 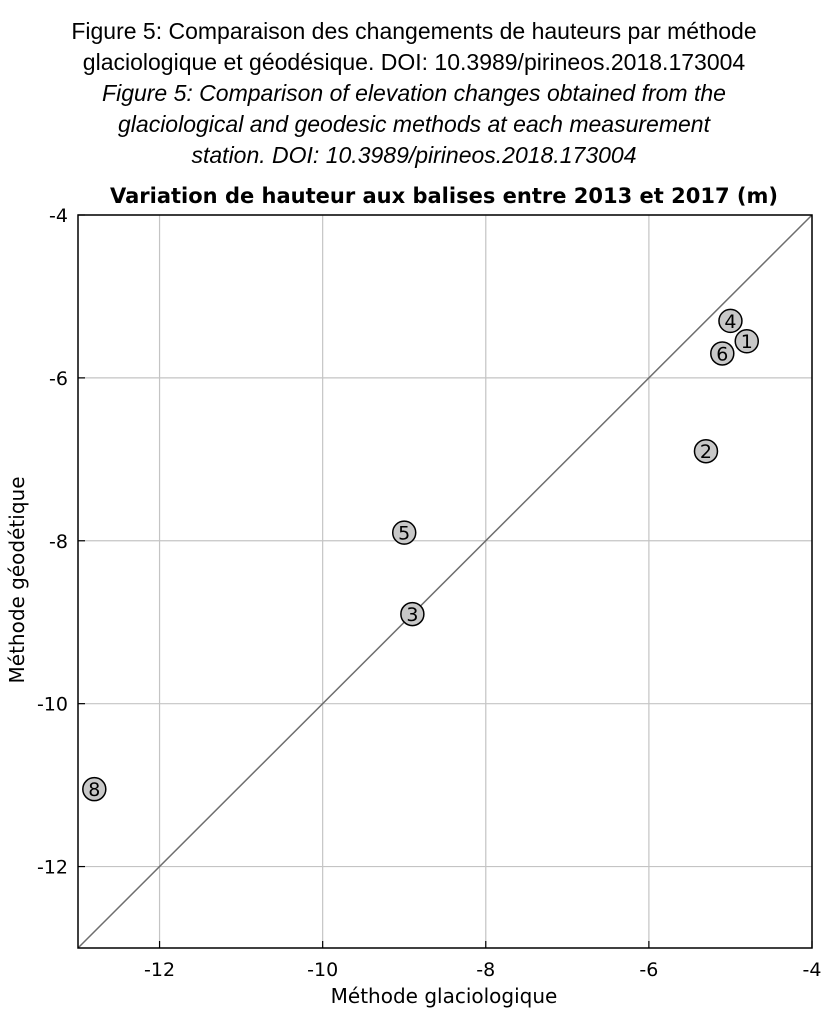 What do you see at coordinates (648, 970) in the screenshot?
I see `x-tick-label: -6` at bounding box center [648, 970].